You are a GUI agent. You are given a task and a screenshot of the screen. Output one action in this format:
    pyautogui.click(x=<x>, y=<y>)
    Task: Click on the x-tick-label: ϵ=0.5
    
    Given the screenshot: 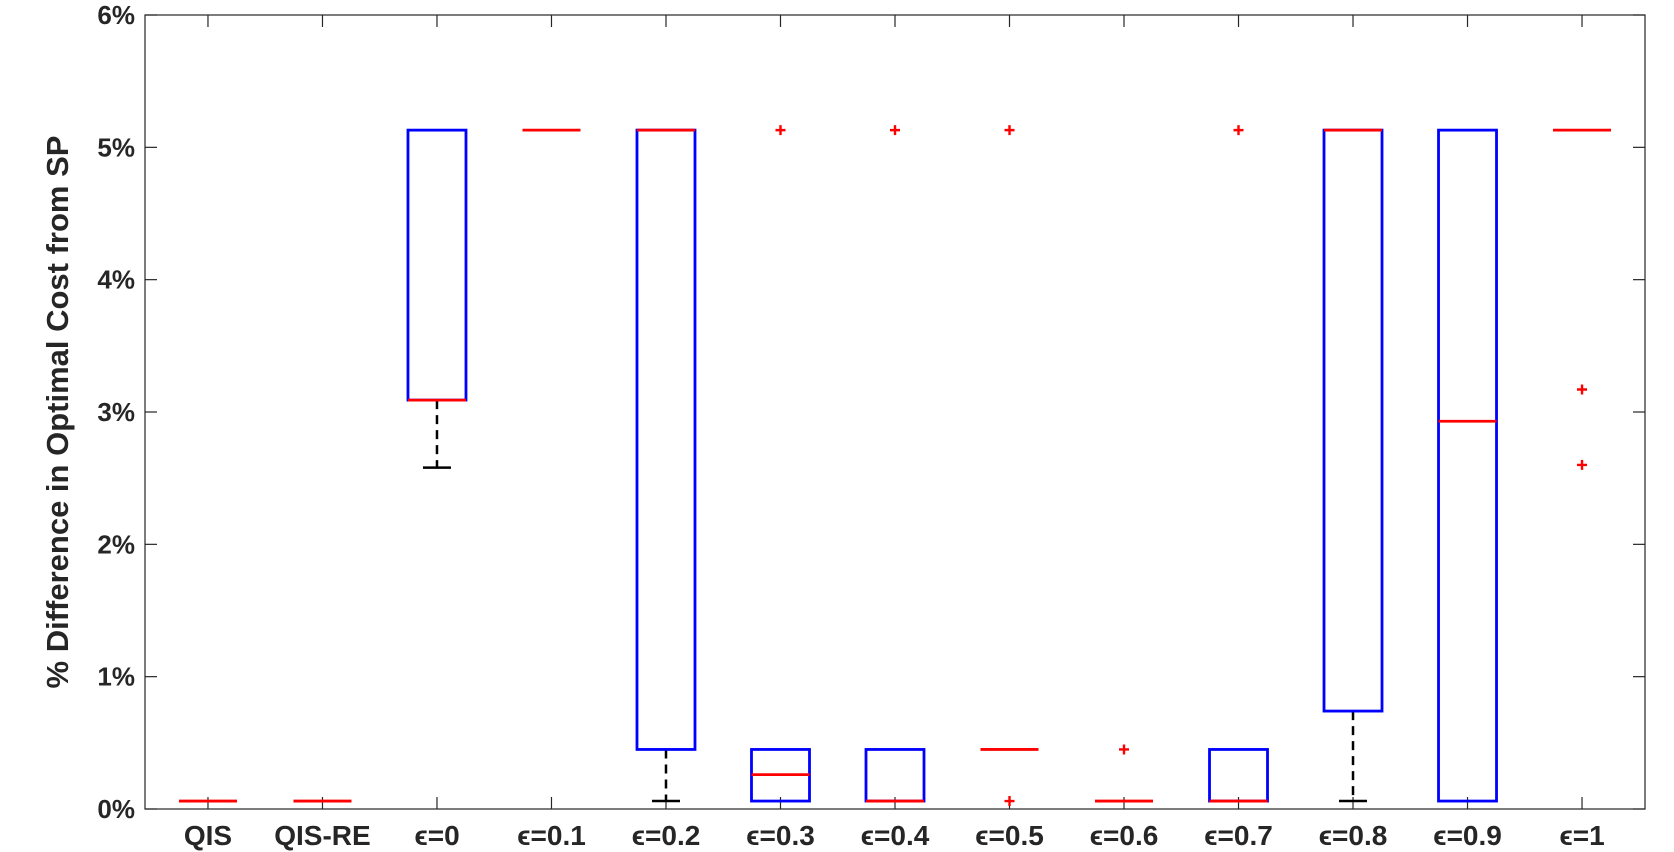 What is the action you would take?
    pyautogui.click(x=1009, y=835)
    